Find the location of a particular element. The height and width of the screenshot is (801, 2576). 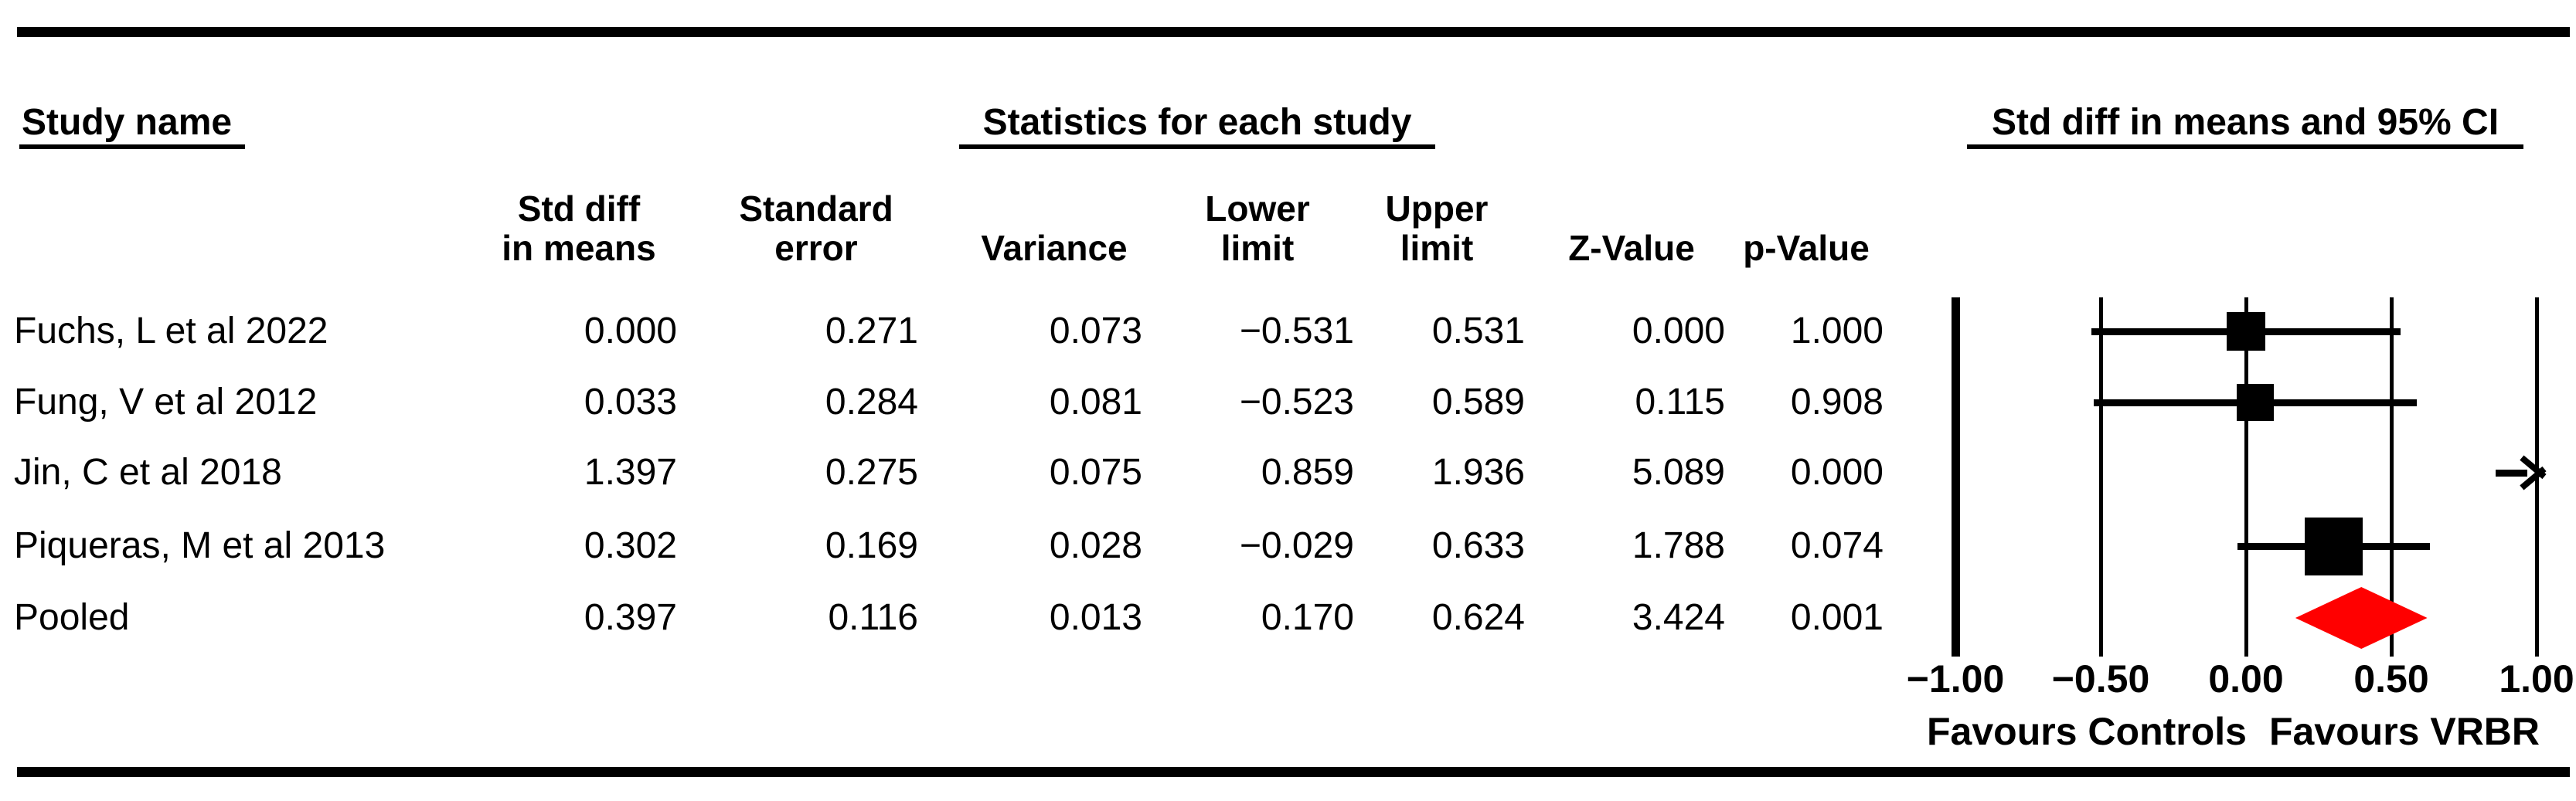

col-header-std-err-line2: error is located at coordinates (816, 248).